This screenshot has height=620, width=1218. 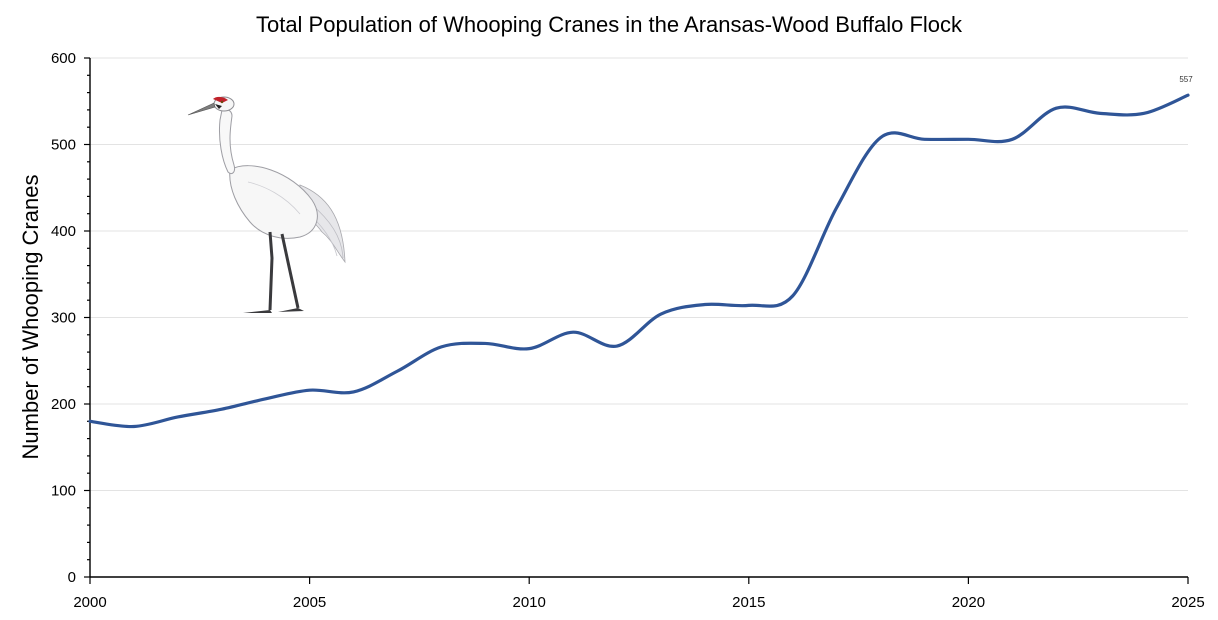 I want to click on y-tick-label: 300, so click(x=63, y=318).